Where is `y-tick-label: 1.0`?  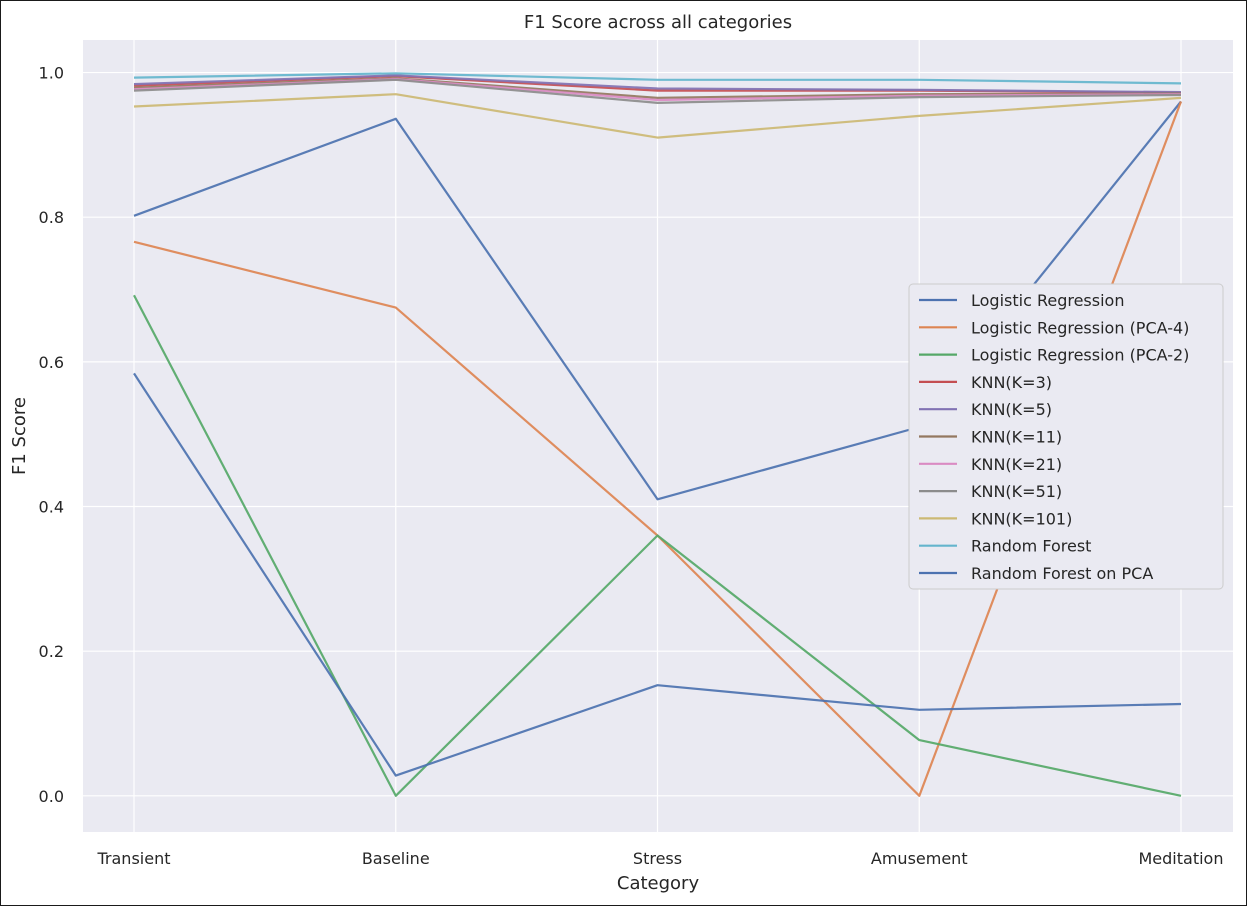
y-tick-label: 1.0 is located at coordinates (51, 73).